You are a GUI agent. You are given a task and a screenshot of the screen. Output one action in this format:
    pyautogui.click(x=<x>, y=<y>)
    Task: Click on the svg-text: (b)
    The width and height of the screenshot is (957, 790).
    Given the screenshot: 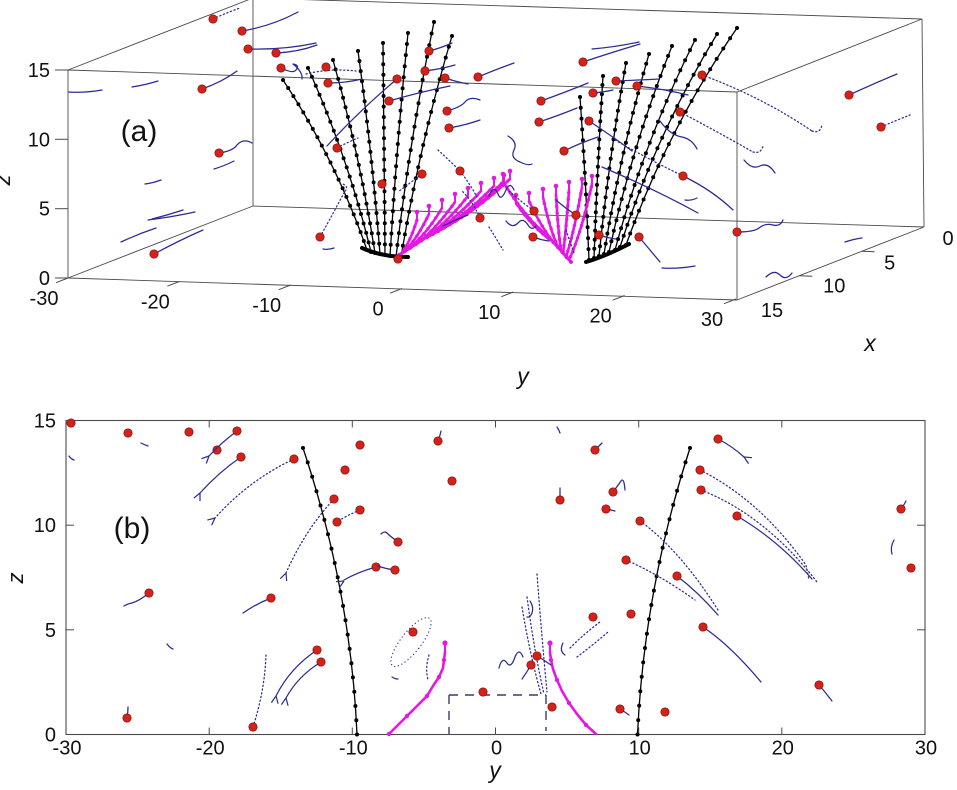 What is the action you would take?
    pyautogui.click(x=132, y=528)
    